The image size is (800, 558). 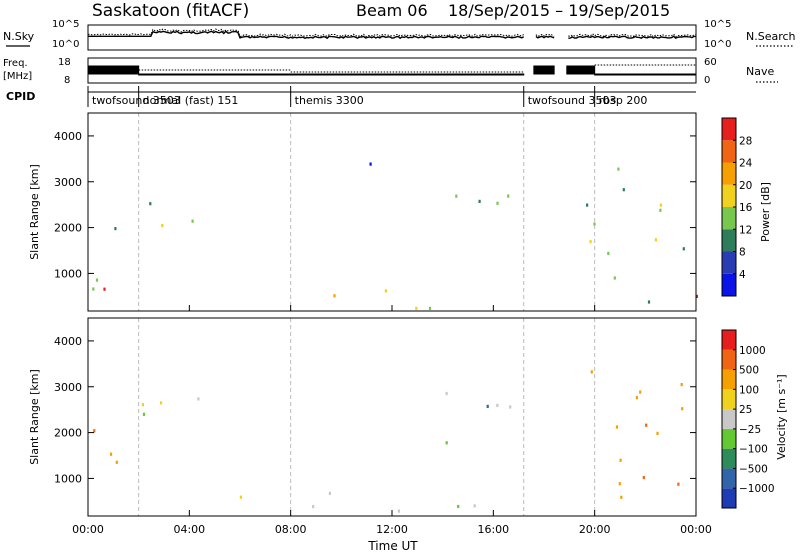 What do you see at coordinates (34, 212) in the screenshot?
I see `power-ylabel: Slant Range [km]` at bounding box center [34, 212].